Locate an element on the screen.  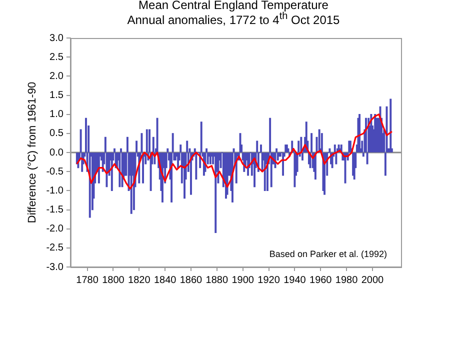
x-tick-label: 1880 is located at coordinates (217, 280).